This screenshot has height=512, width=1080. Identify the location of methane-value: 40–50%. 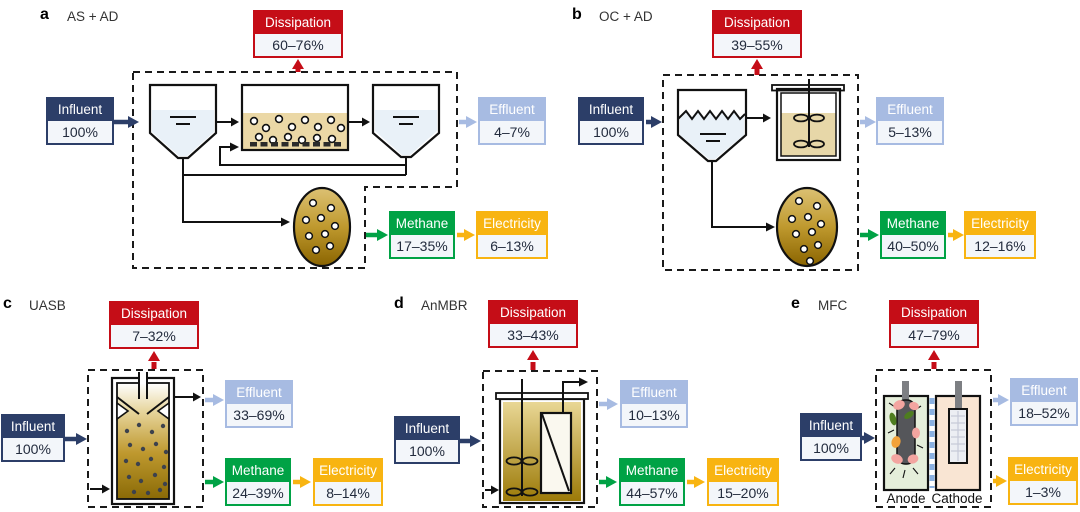
(913, 246).